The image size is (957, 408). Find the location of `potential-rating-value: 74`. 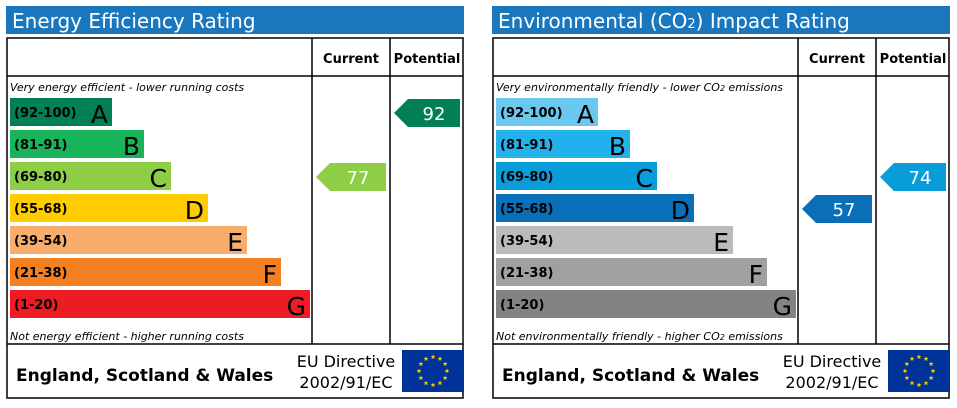

potential-rating-value: 74 is located at coordinates (920, 178).